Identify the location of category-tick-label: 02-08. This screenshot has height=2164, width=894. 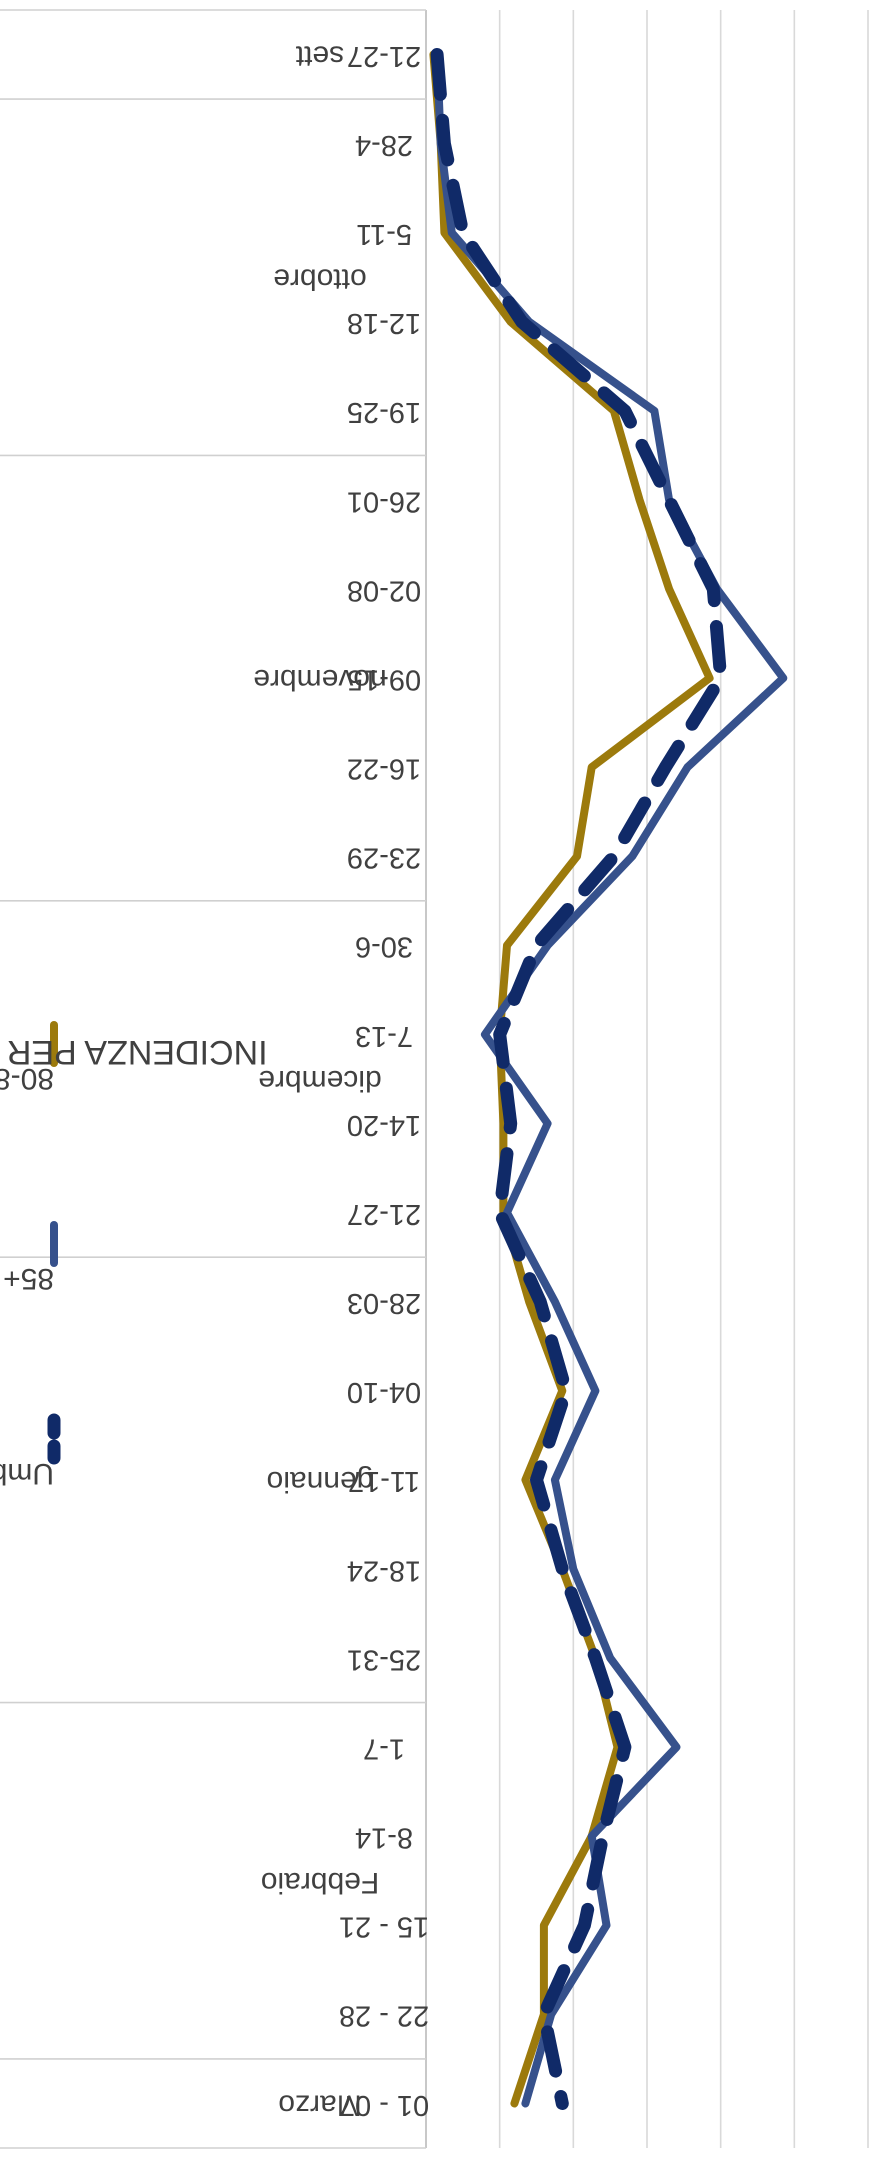
(384, 590).